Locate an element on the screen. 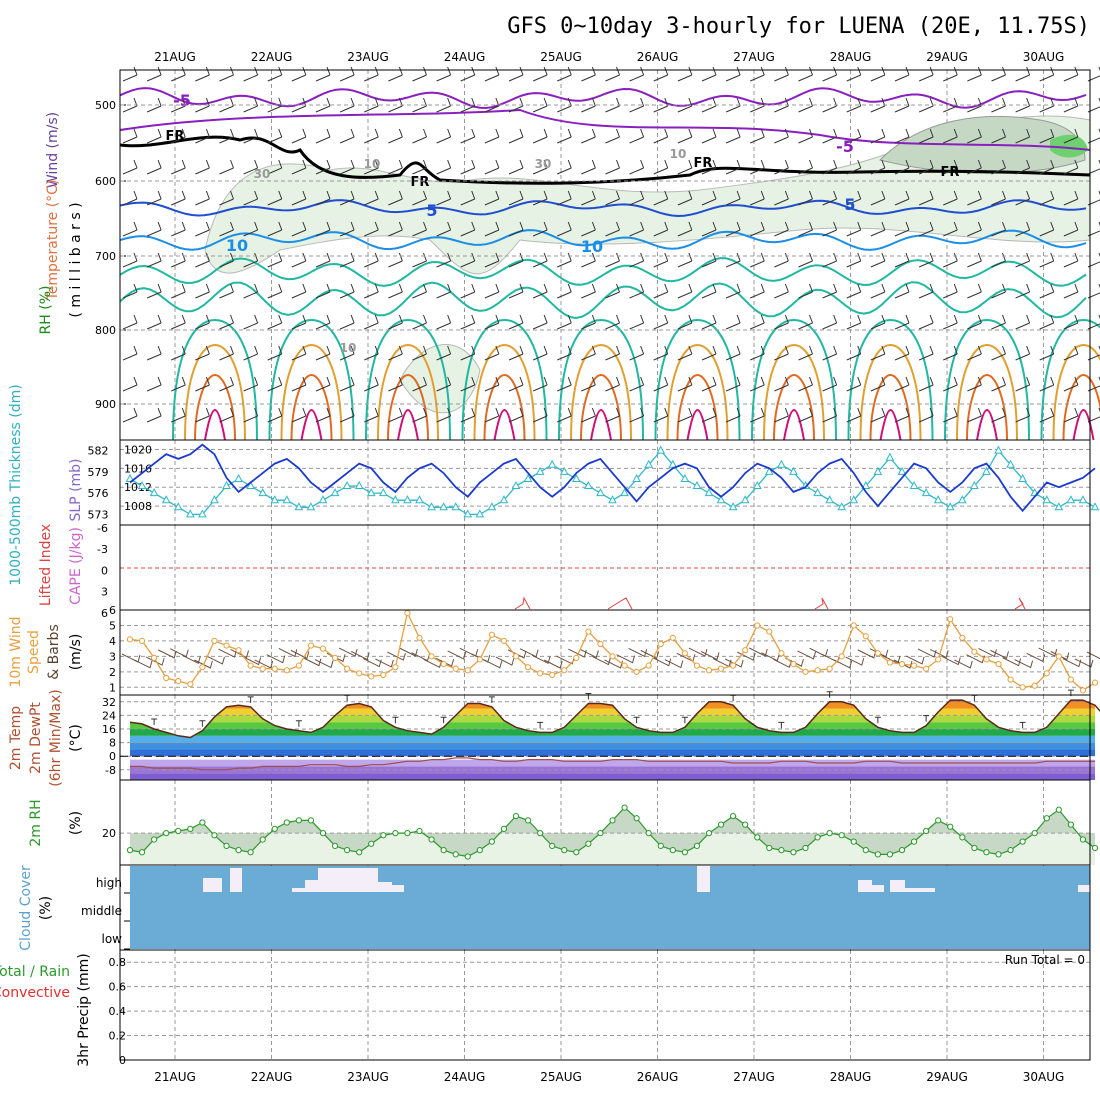  rh-shading-low is located at coordinates (440, 379).